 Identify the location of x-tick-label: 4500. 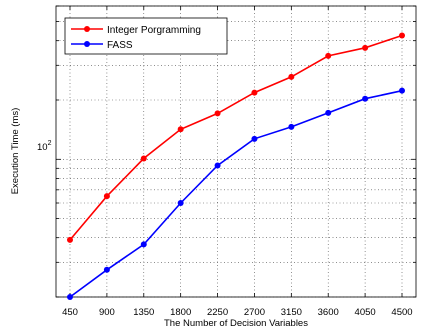
(401, 312).